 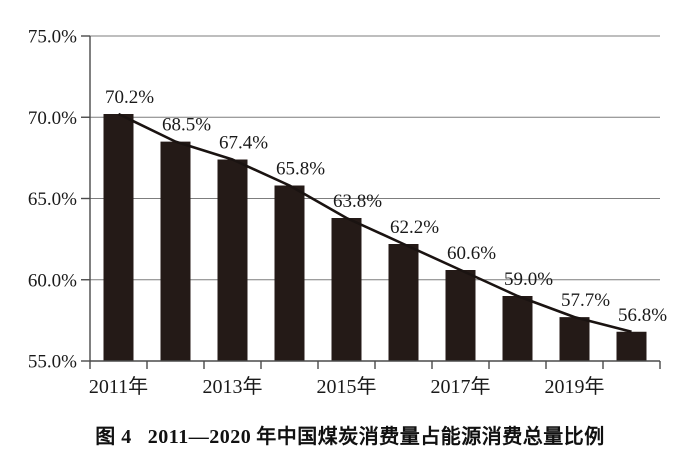 What do you see at coordinates (300, 169) in the screenshot?
I see `bar-value-label: 65.8%` at bounding box center [300, 169].